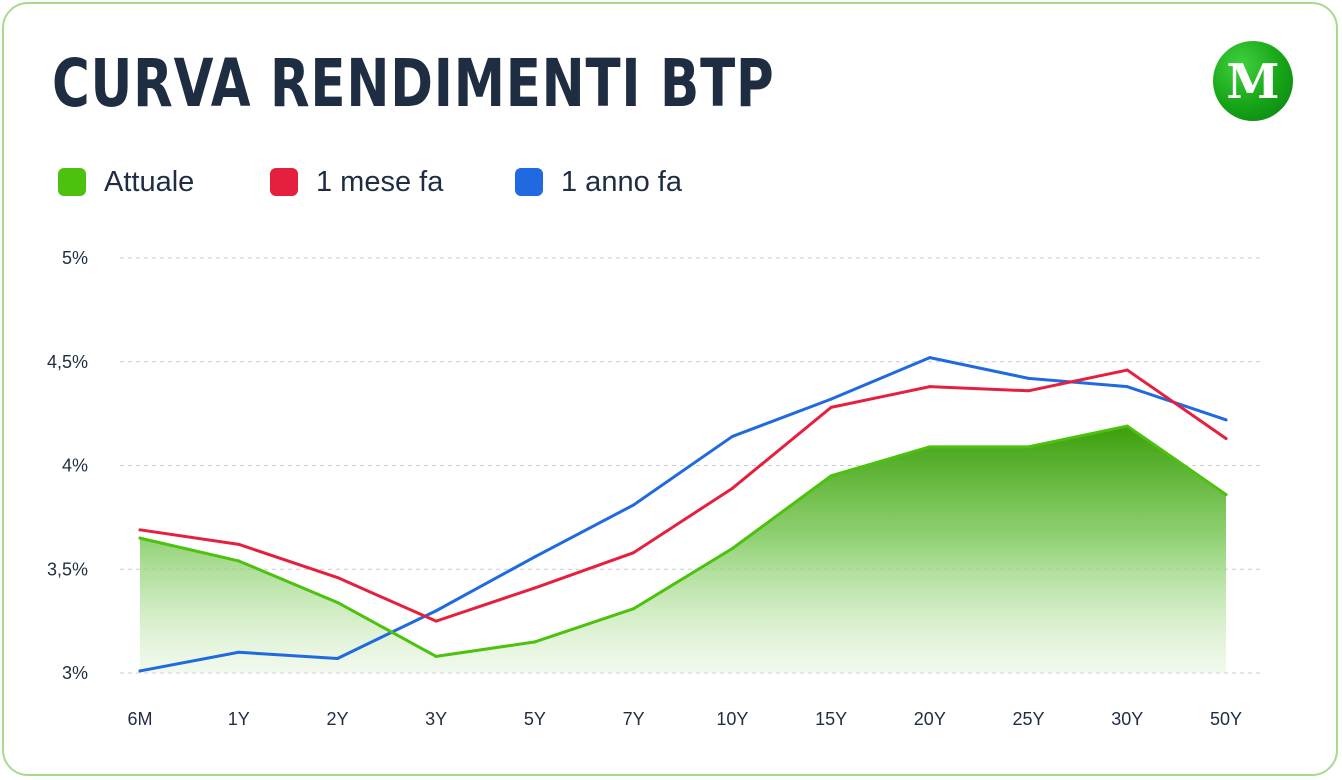 This screenshot has height=780, width=1342. What do you see at coordinates (634, 719) in the screenshot?
I see `x-tick-label: 7Y` at bounding box center [634, 719].